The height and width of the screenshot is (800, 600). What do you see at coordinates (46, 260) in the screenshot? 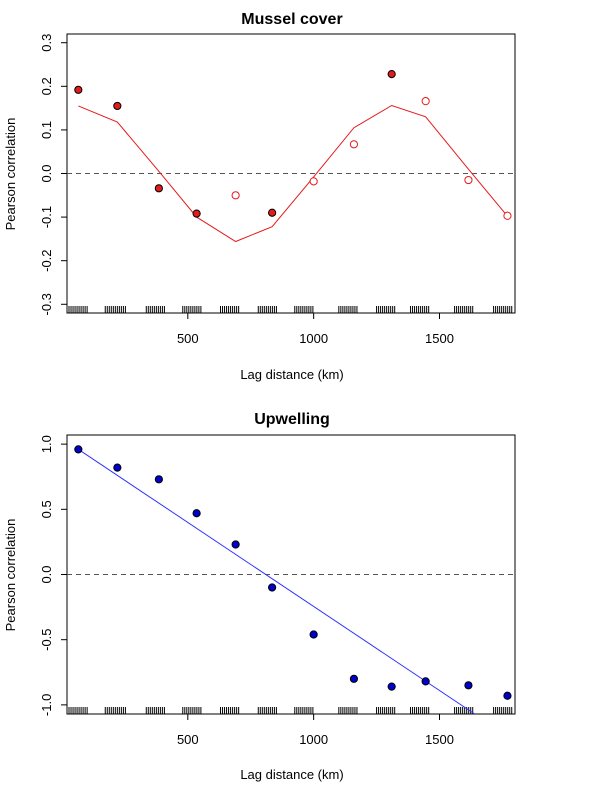
I see `y-tick-label: -0.2` at bounding box center [46, 260].